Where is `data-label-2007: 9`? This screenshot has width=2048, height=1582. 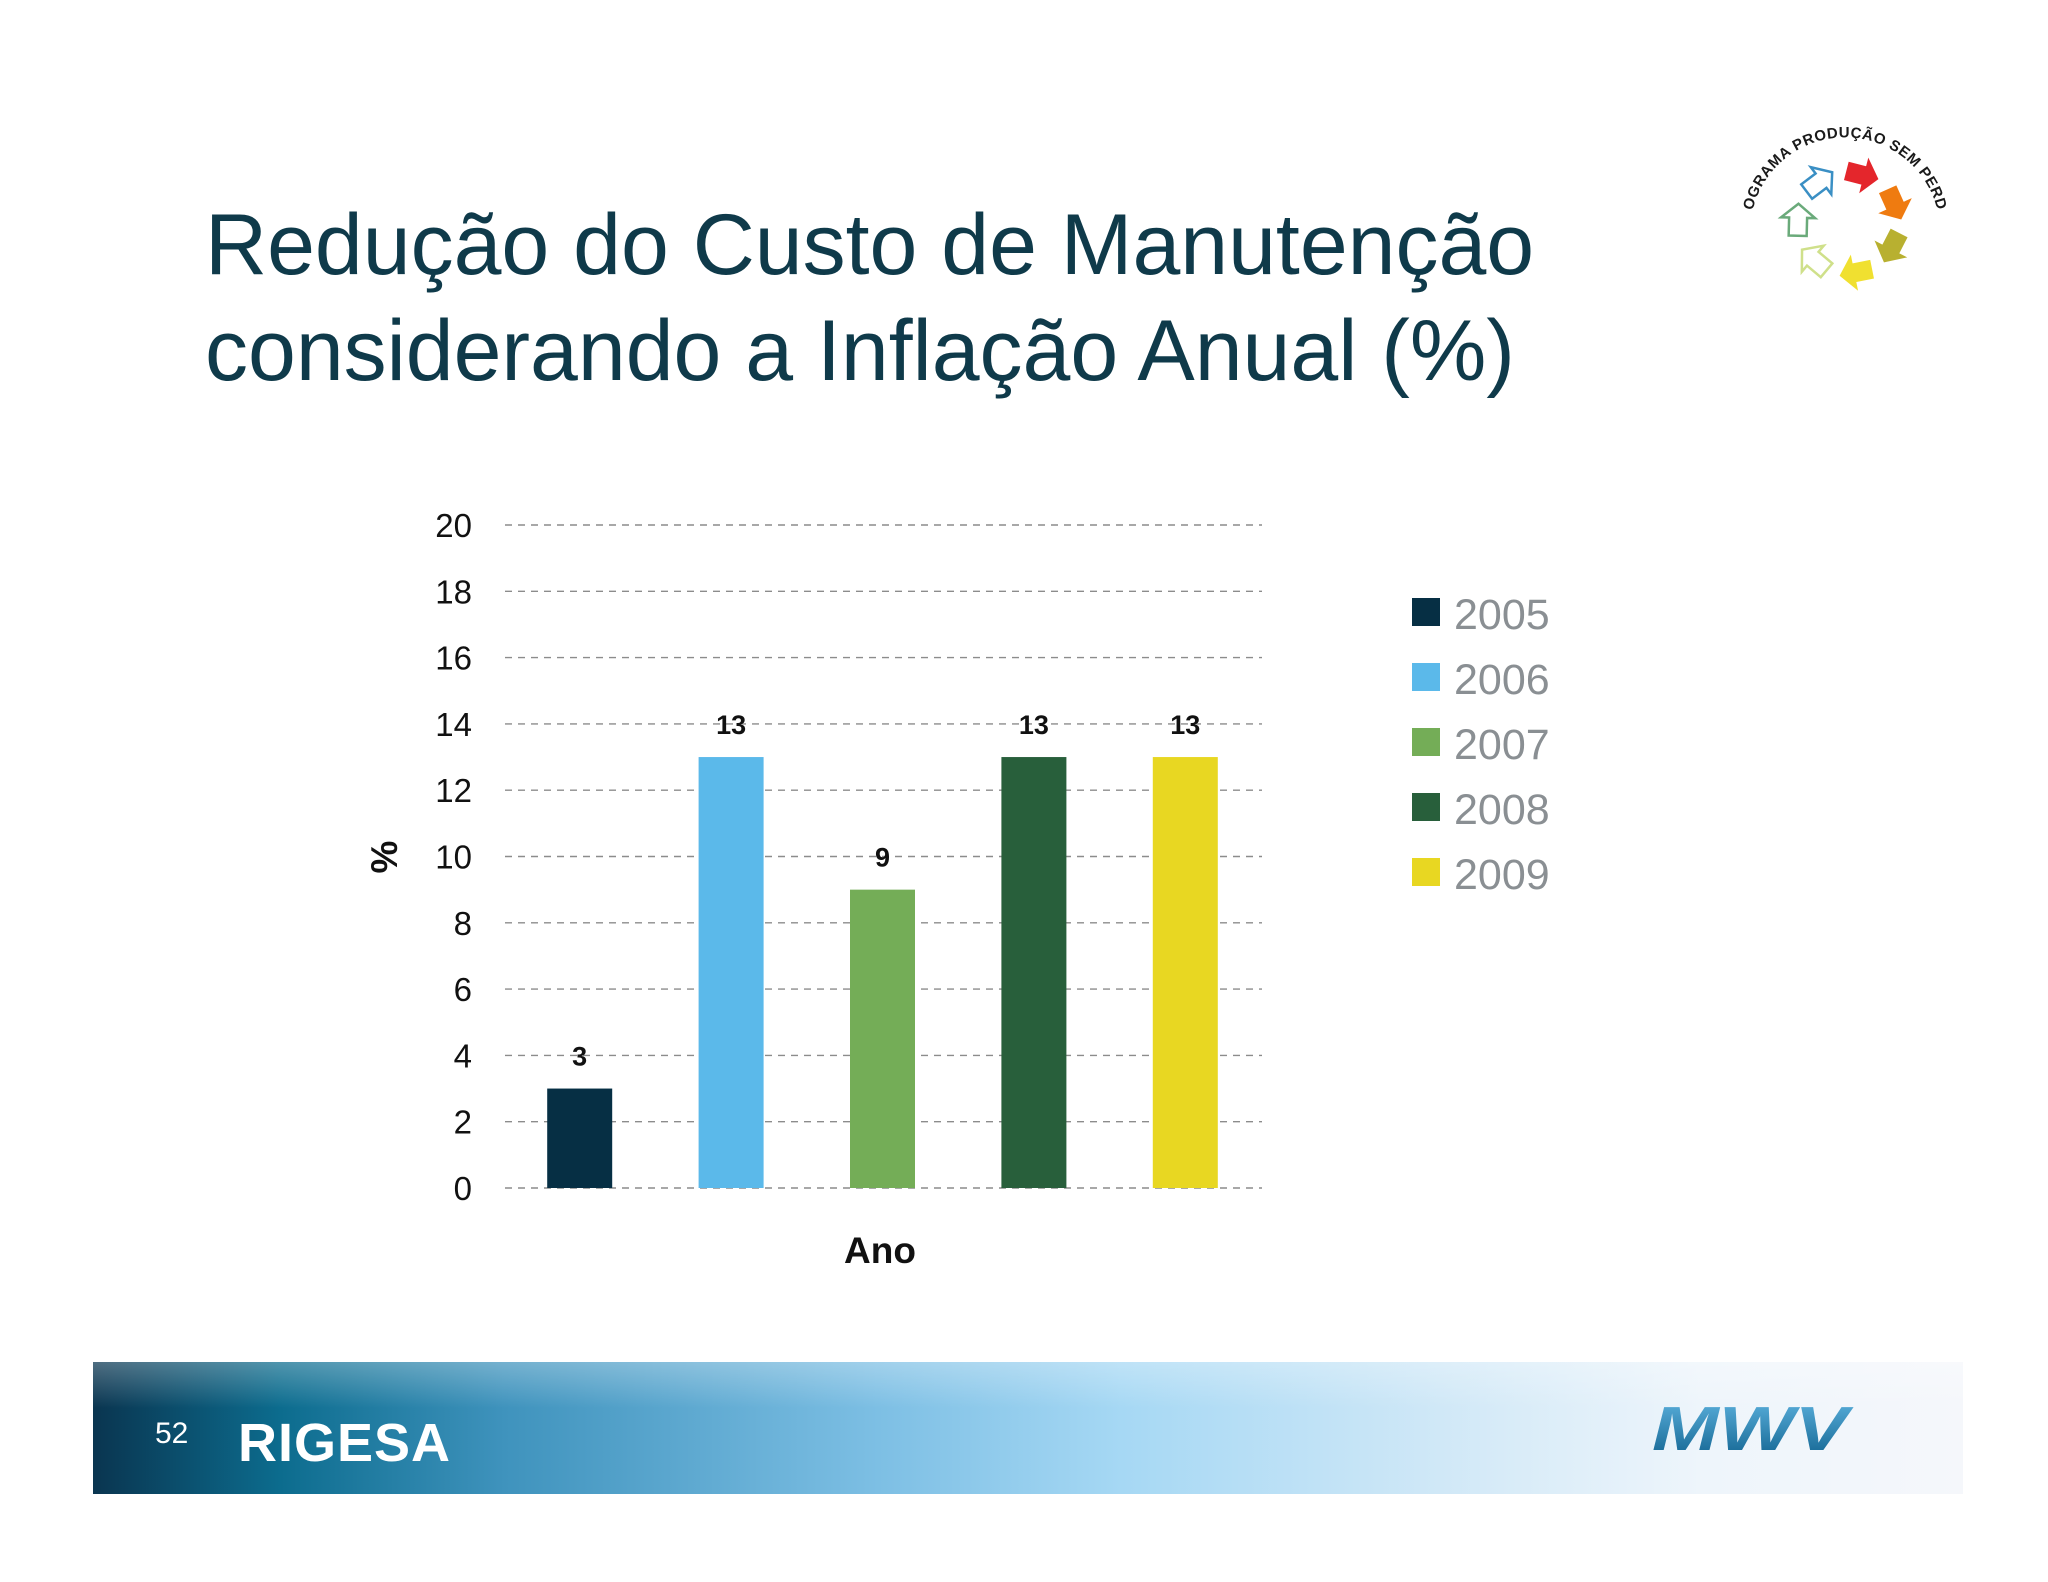
data-label-2007: 9 is located at coordinates (882, 858).